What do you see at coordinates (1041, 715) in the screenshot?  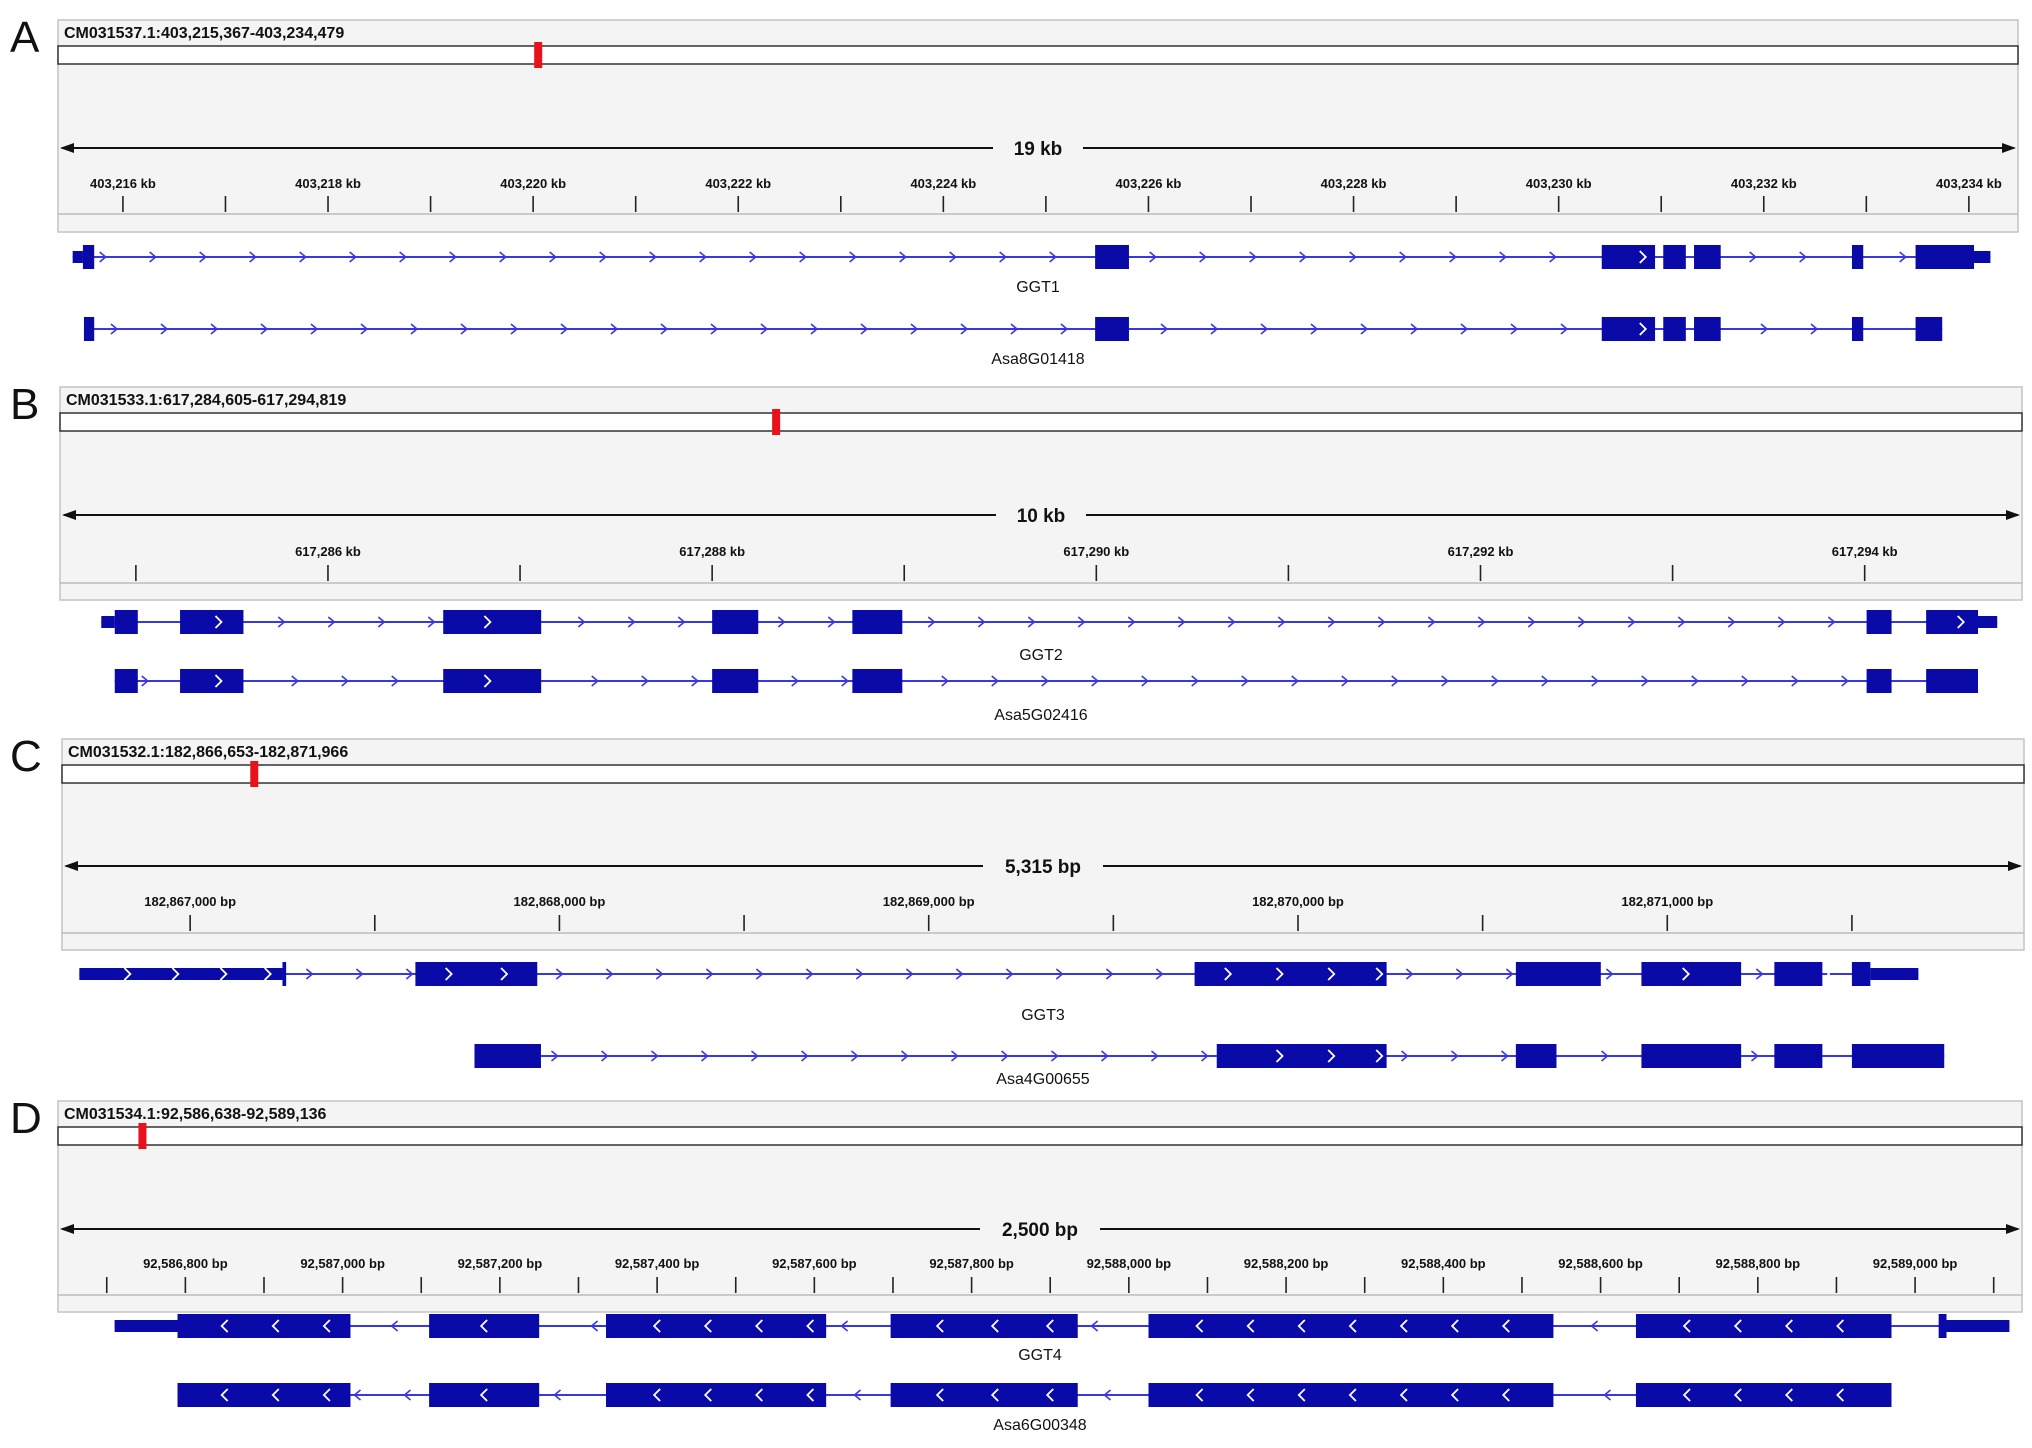 I see `gene-name-label: Asa5G02416` at bounding box center [1041, 715].